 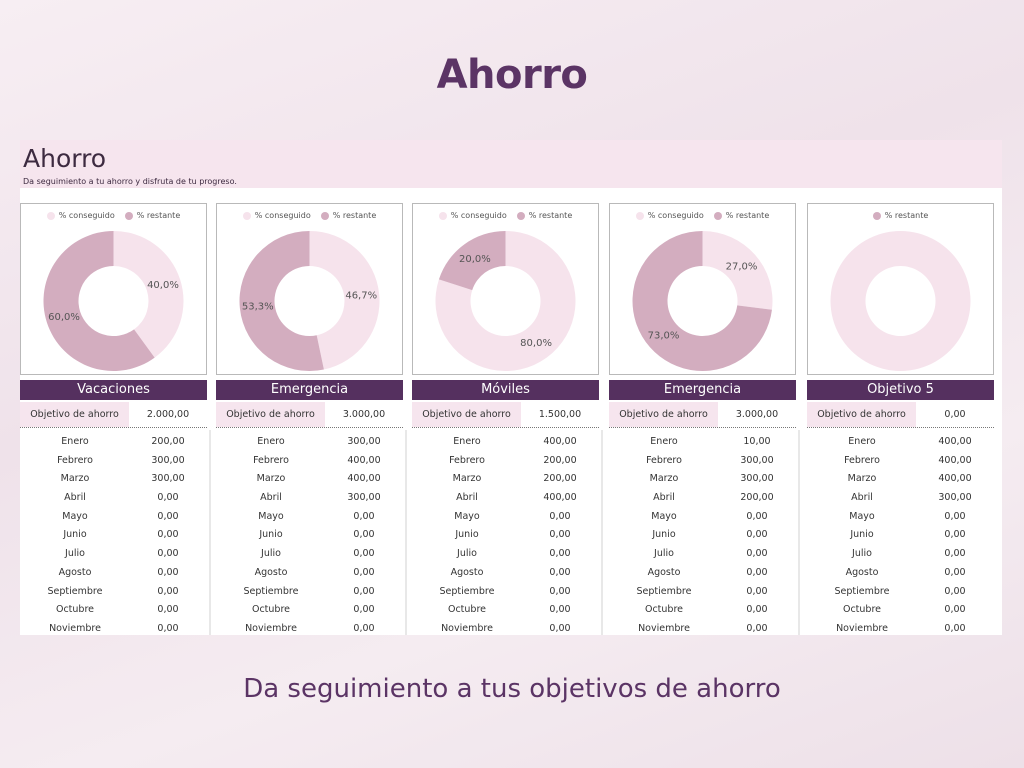 I want to click on donut-chart: % conseguido % restante 27,0% 73,0%, so click(x=702, y=289).